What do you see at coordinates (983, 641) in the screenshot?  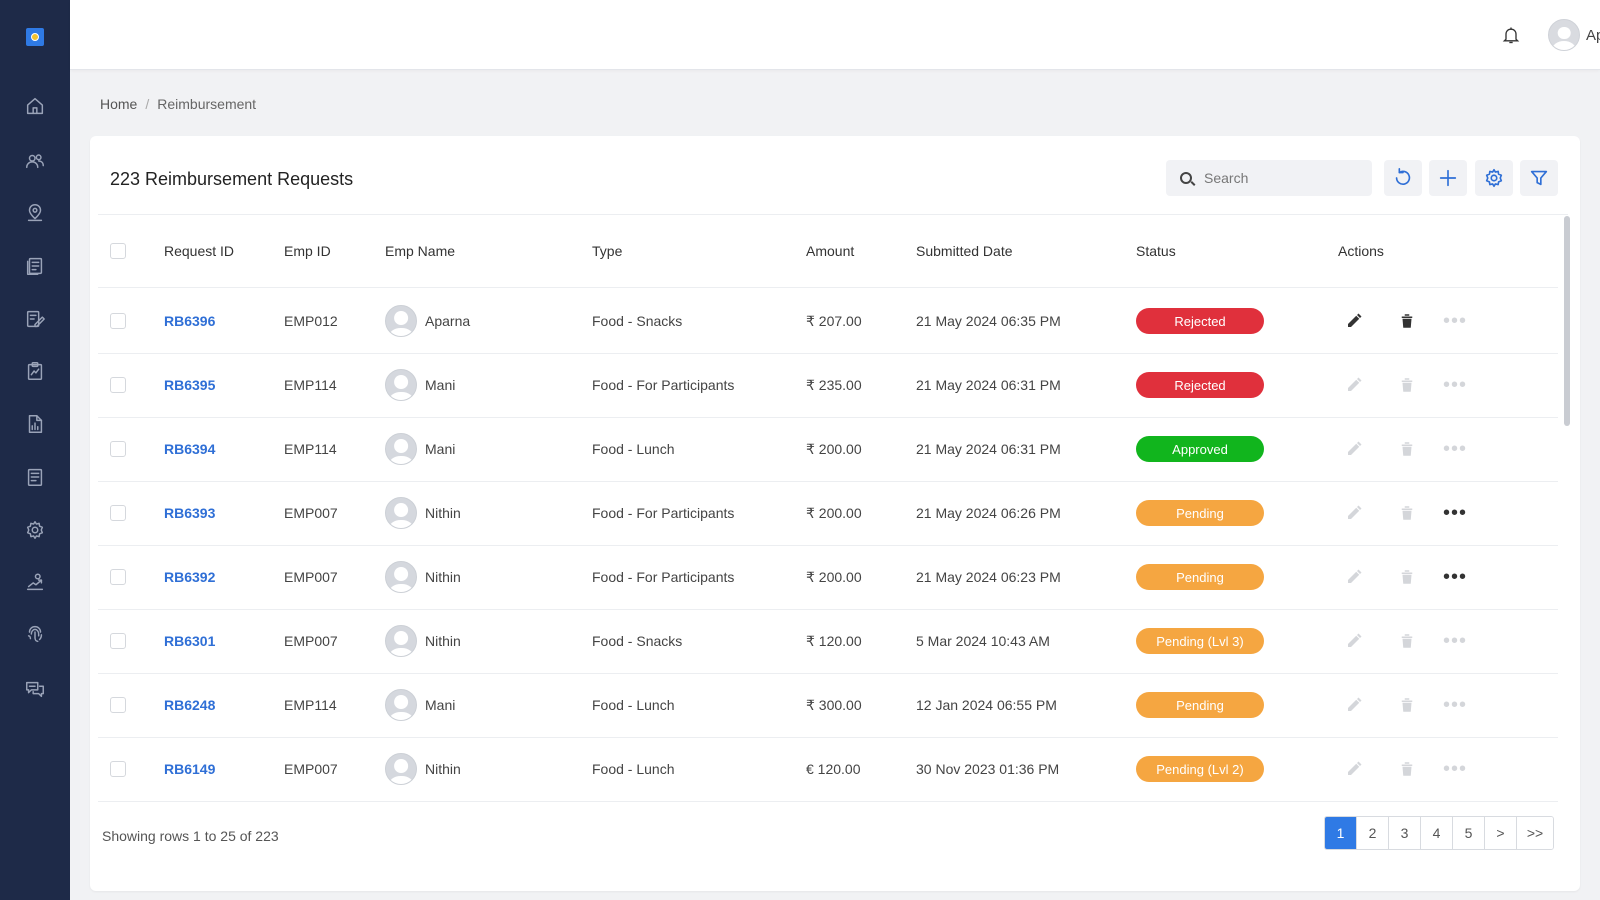 I see `submitted-date: 5 Mar 2024 10:43 AM` at bounding box center [983, 641].